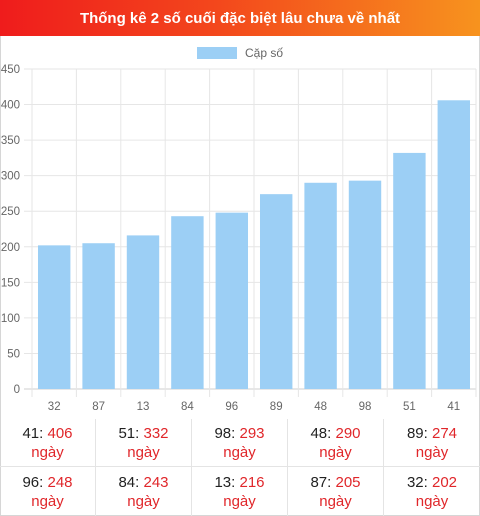 The width and height of the screenshot is (480, 516). I want to click on y-tick-label: 250, so click(10, 212).